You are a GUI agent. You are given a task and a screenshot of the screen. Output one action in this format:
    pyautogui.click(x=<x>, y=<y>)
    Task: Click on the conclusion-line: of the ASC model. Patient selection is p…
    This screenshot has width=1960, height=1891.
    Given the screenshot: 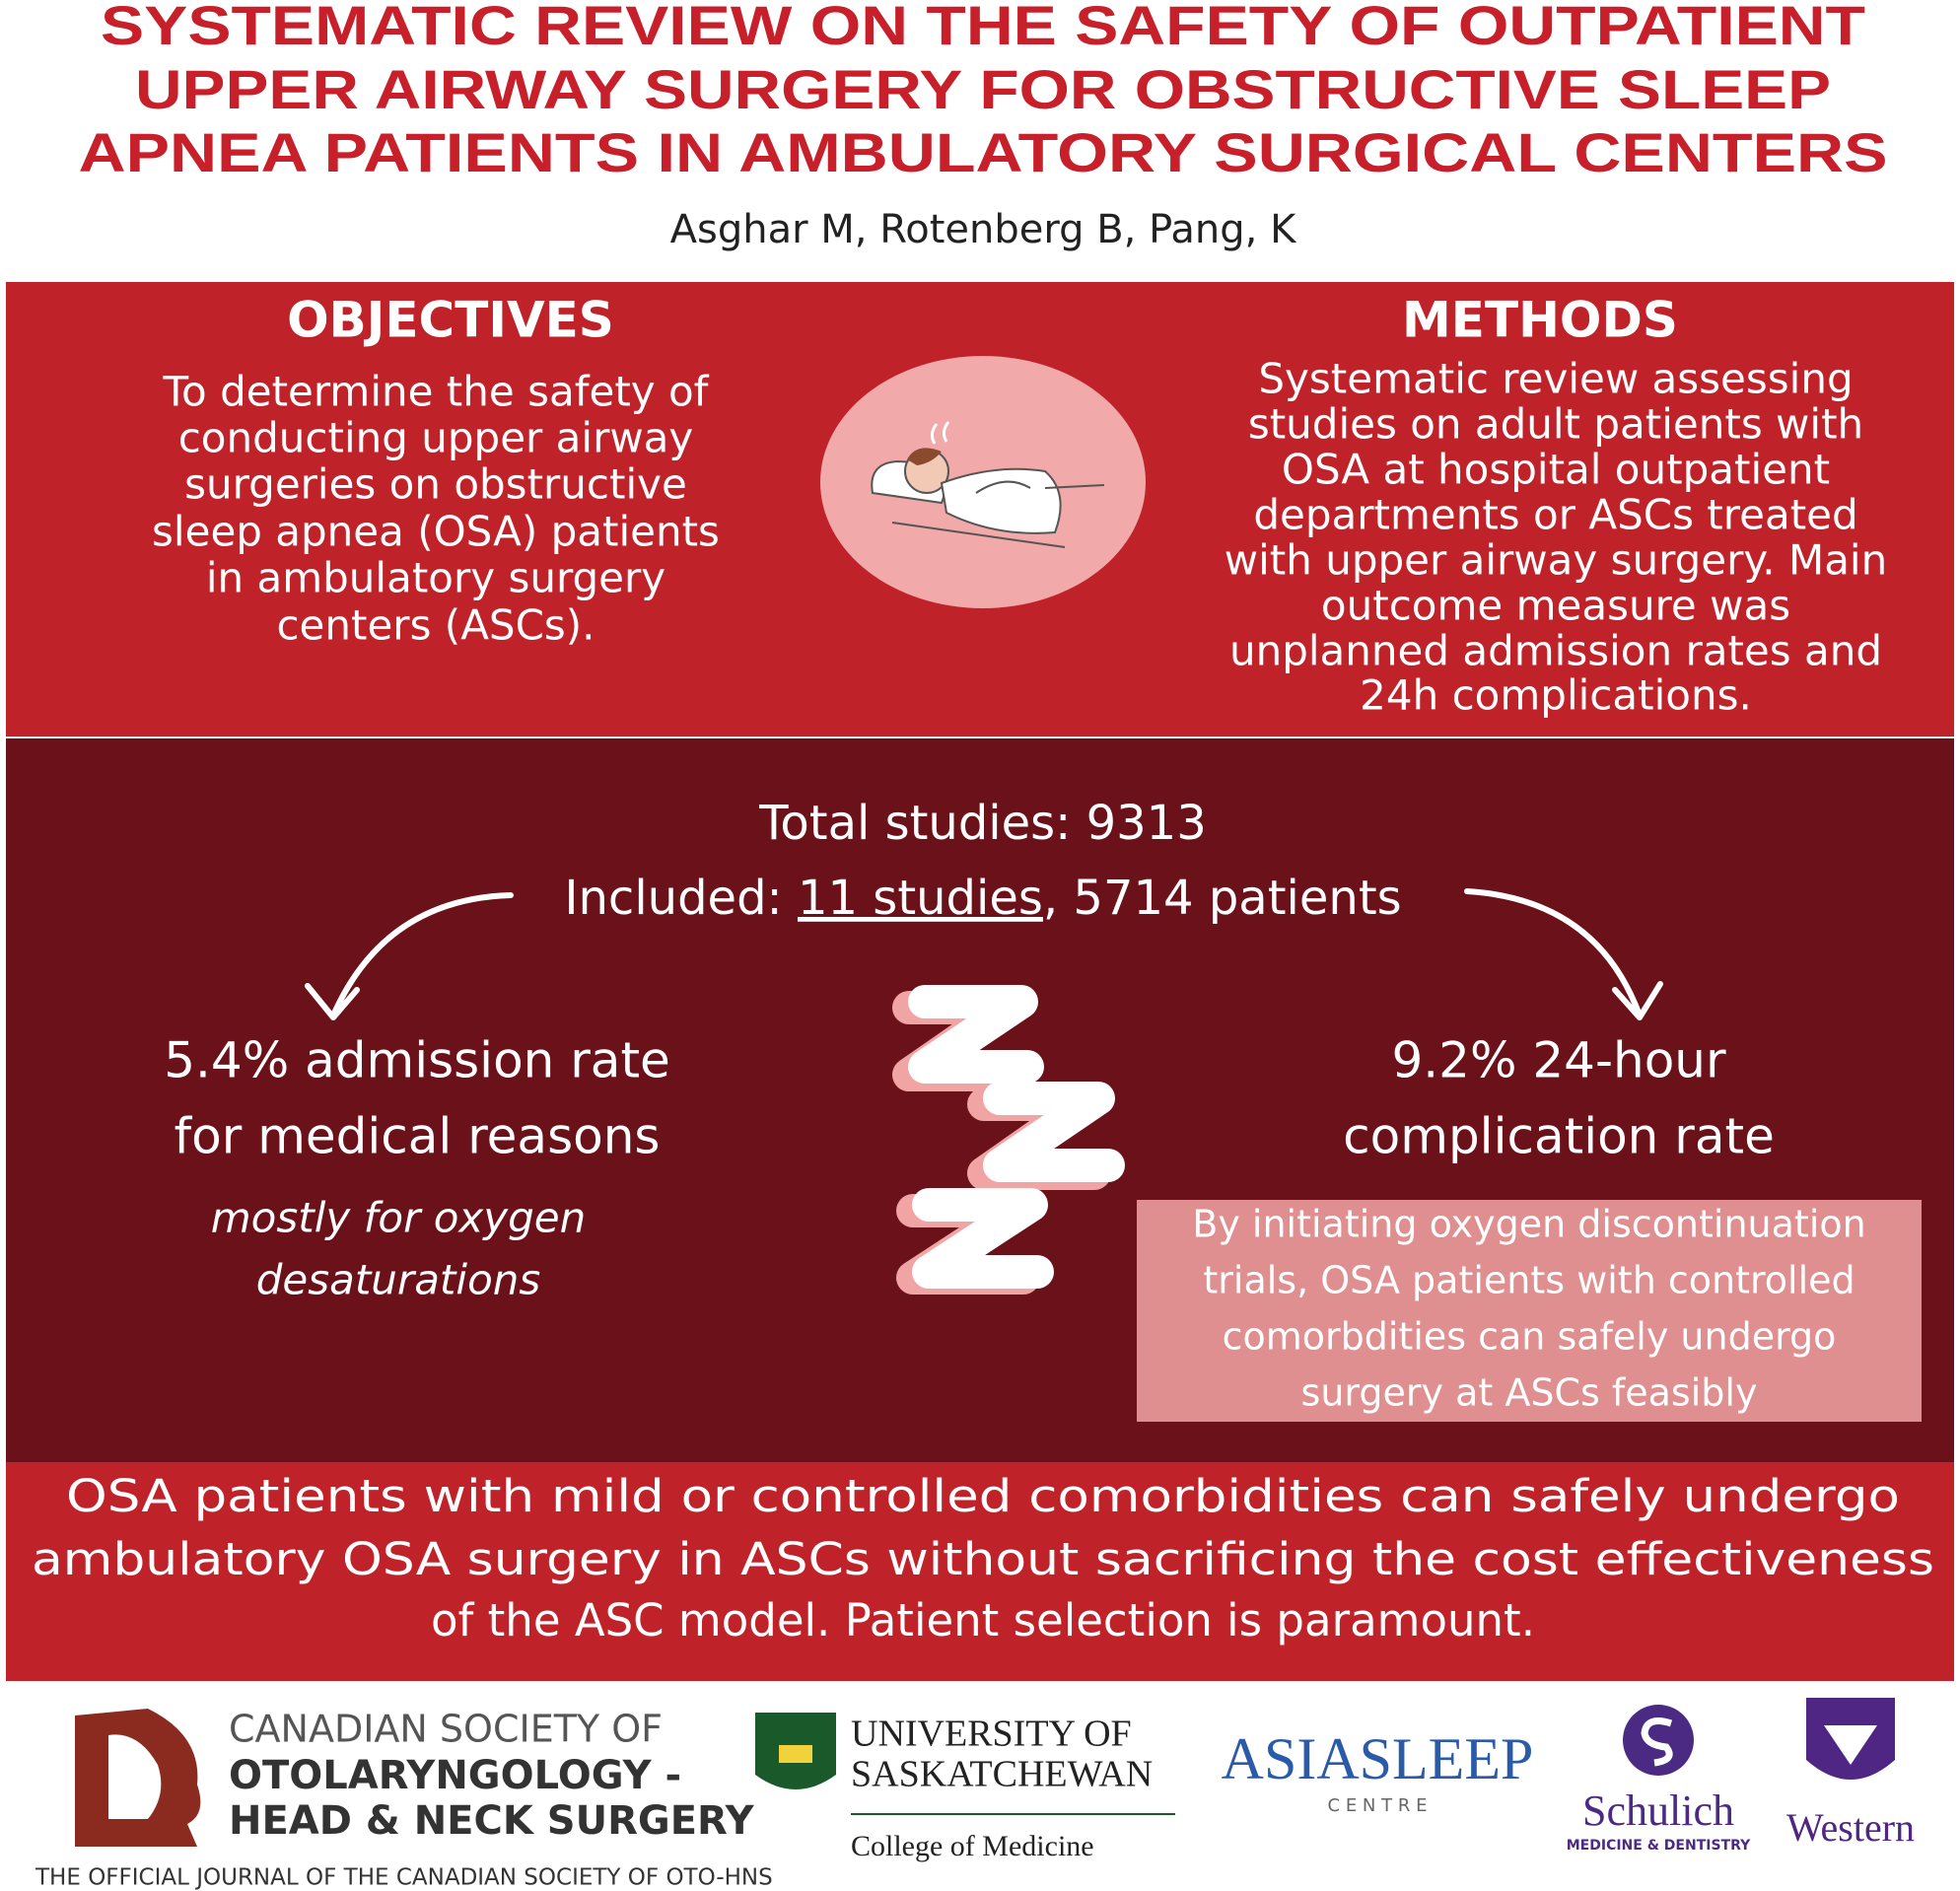 What is the action you would take?
    pyautogui.click(x=983, y=1620)
    